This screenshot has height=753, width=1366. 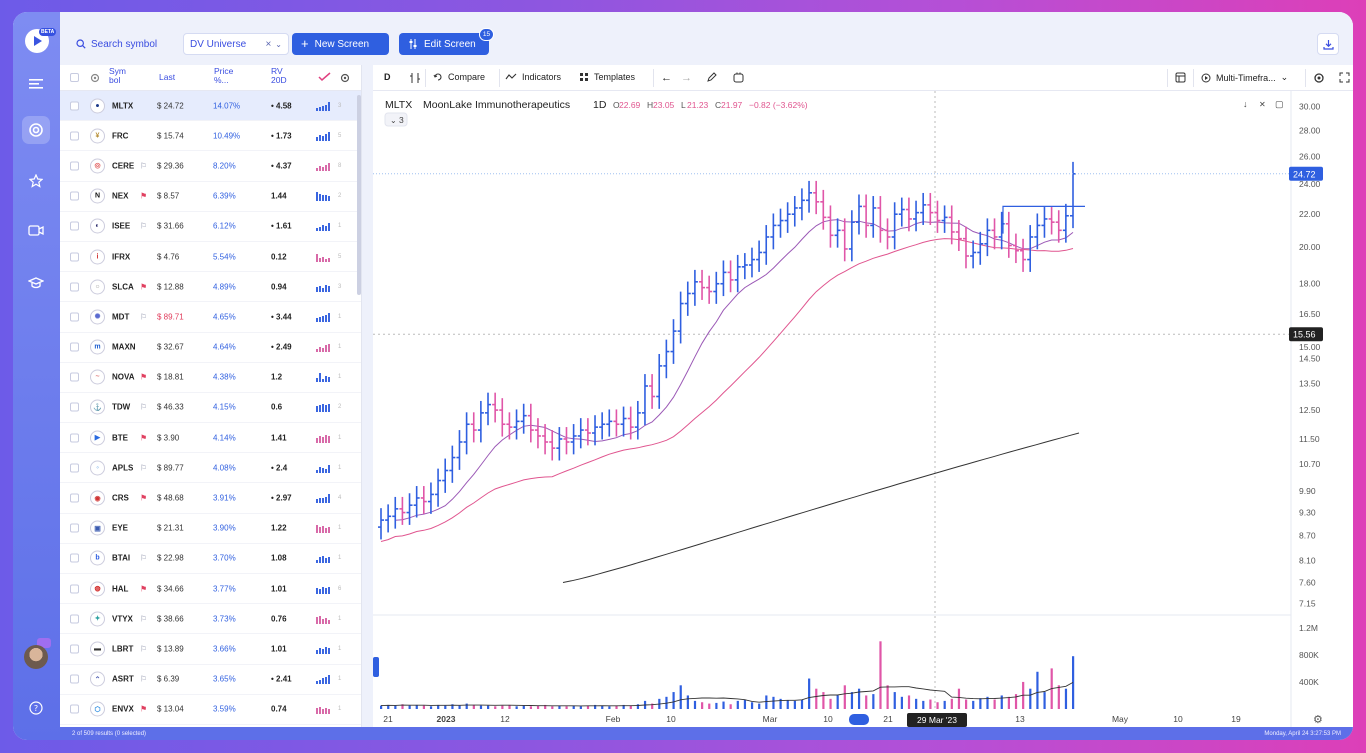 I want to click on table-row: ▣ EYE $ 21.31 3.90% 1.22 1, so click(x=210, y=529).